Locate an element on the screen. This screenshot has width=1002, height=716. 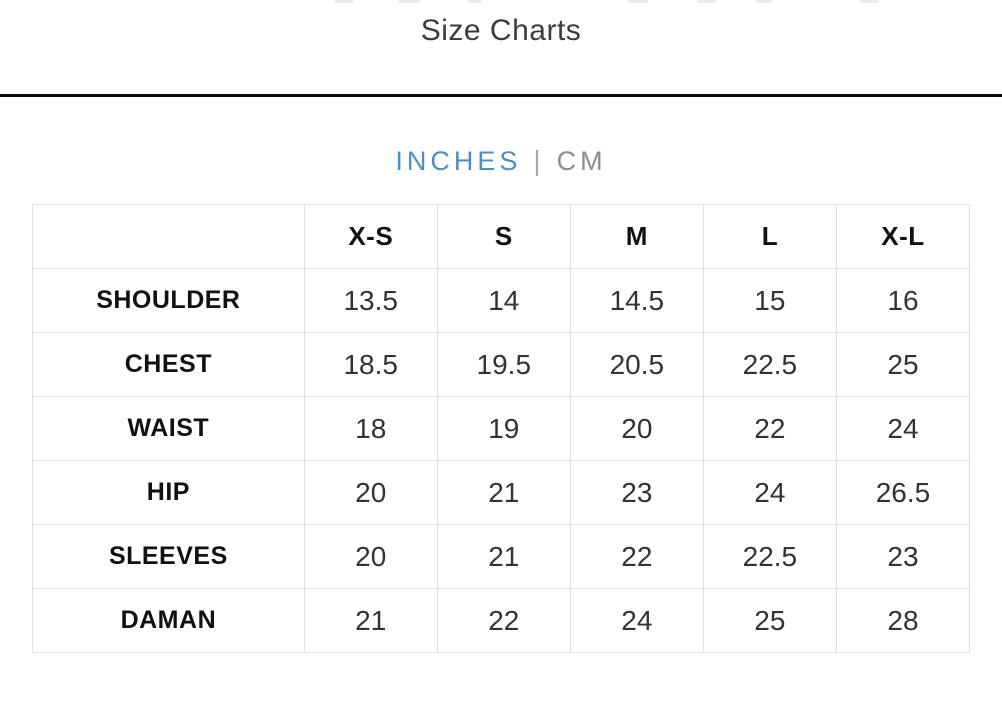
header-divider is located at coordinates (501, 95).